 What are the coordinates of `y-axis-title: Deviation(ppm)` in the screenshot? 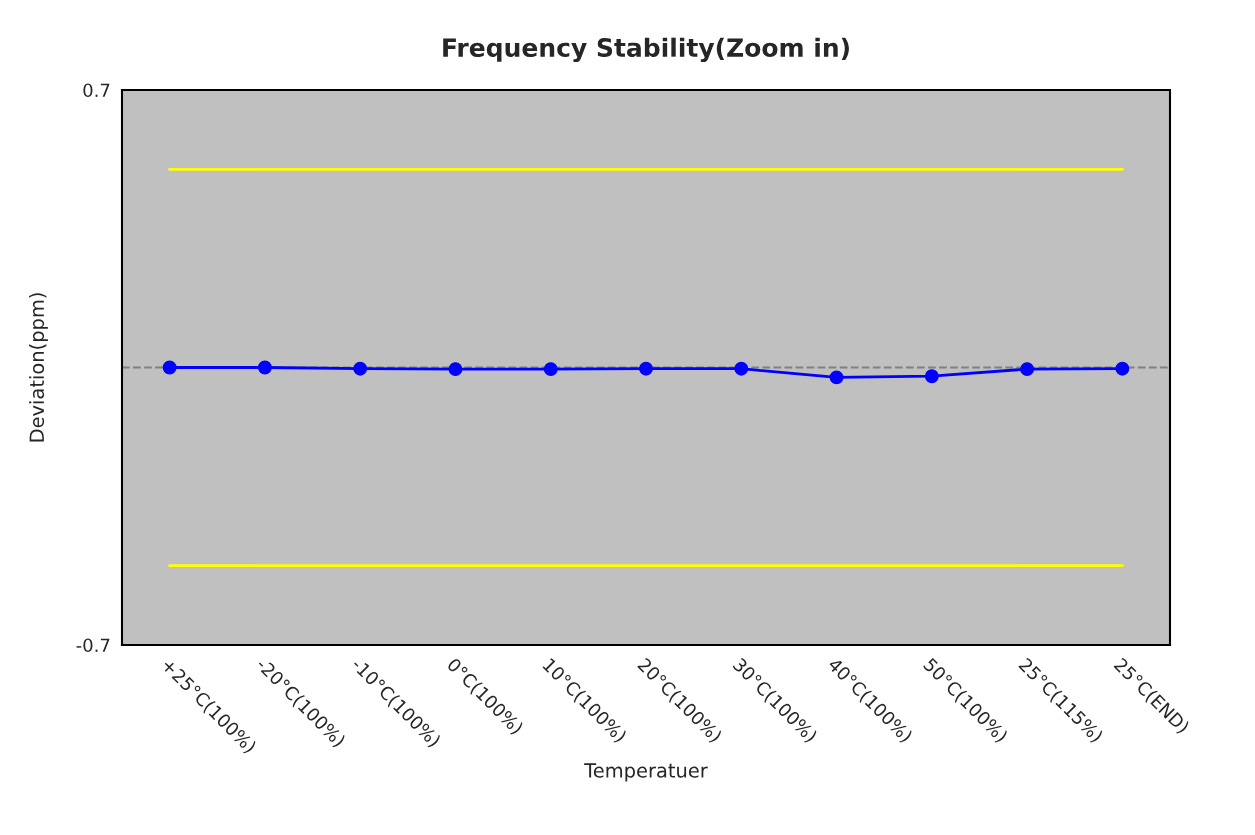 It's located at (38, 367).